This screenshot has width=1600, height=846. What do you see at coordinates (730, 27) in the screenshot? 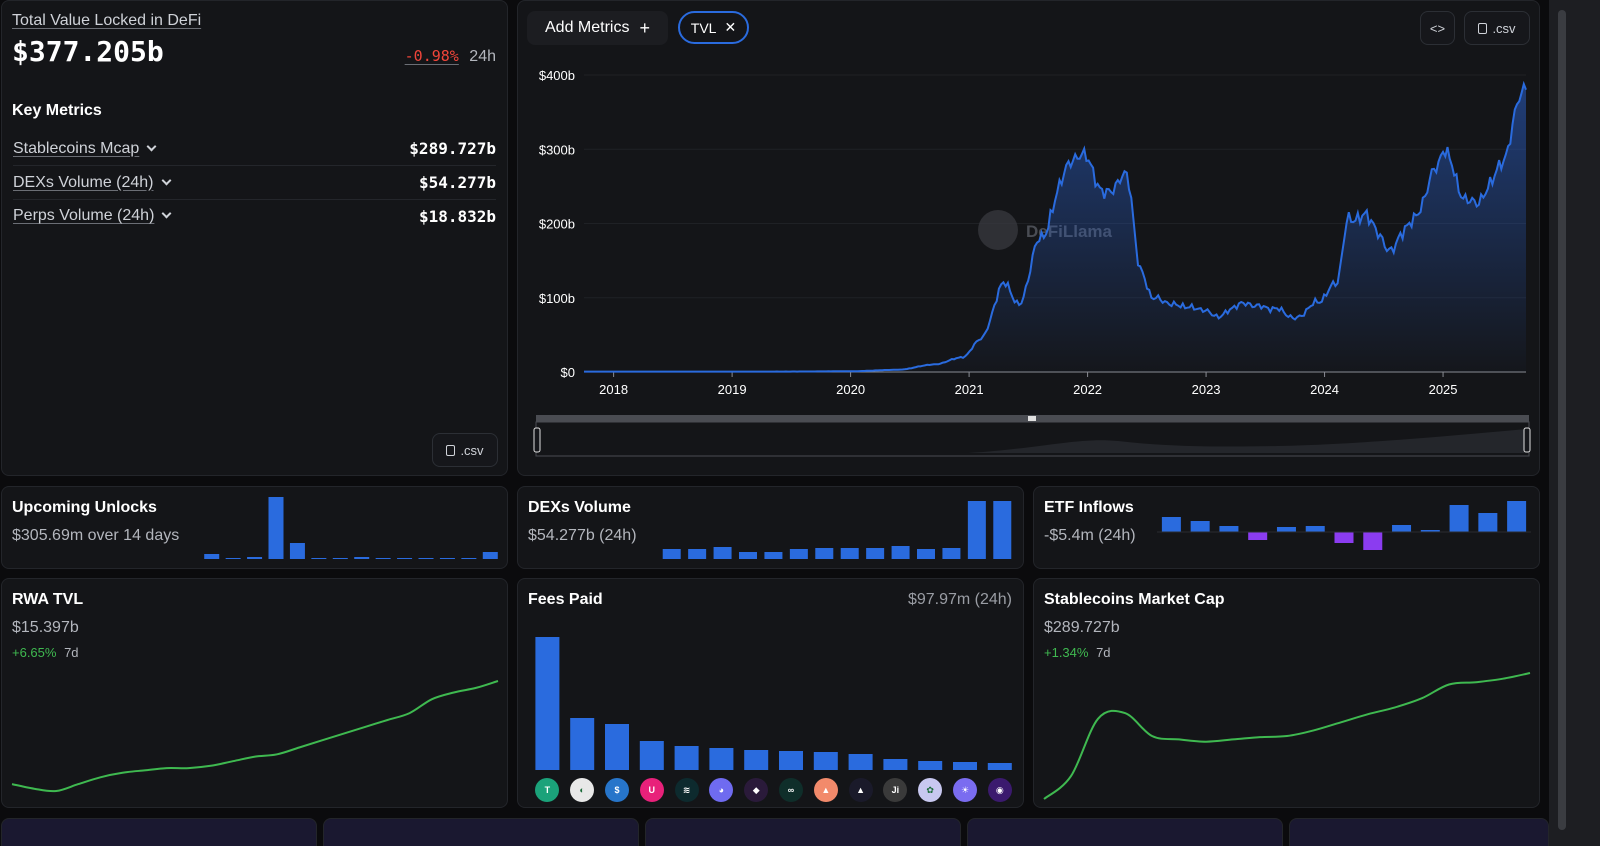
I see `close-icon: ✕` at bounding box center [730, 27].